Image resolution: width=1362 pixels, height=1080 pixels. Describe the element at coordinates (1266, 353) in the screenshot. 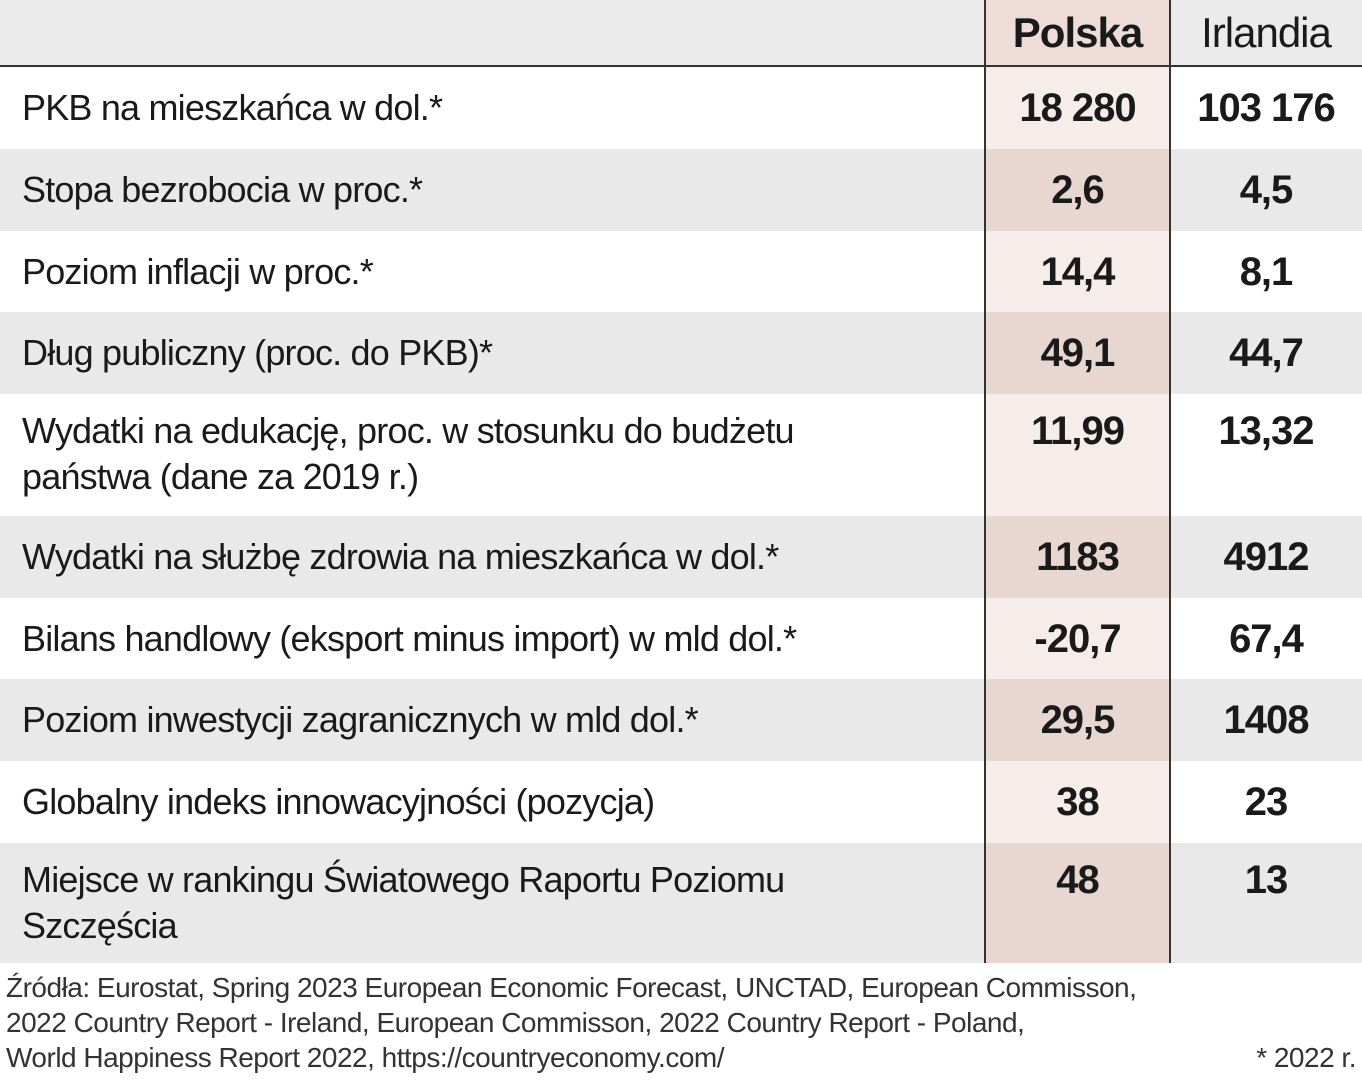

I see `value-cell: 44,7` at that location.